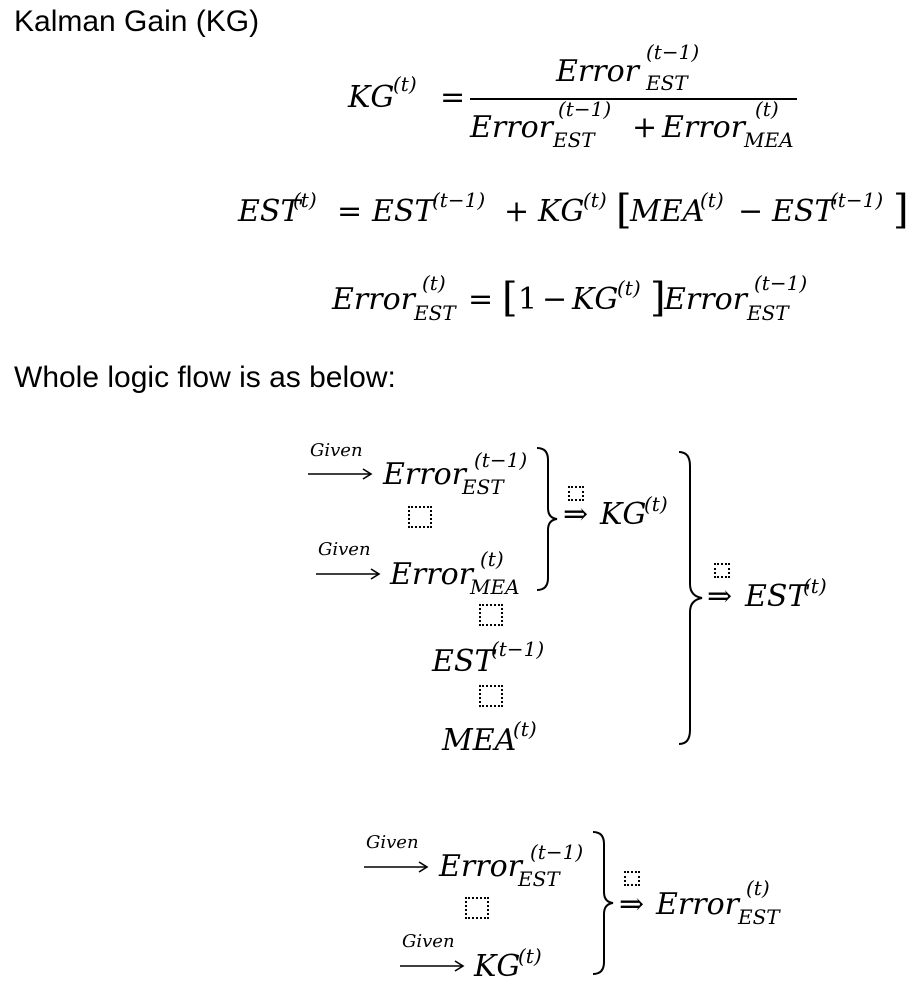 This screenshot has height=994, width=924. Describe the element at coordinates (758, 888) in the screenshot. I see `flow2-error-est-sup: (t)` at that location.